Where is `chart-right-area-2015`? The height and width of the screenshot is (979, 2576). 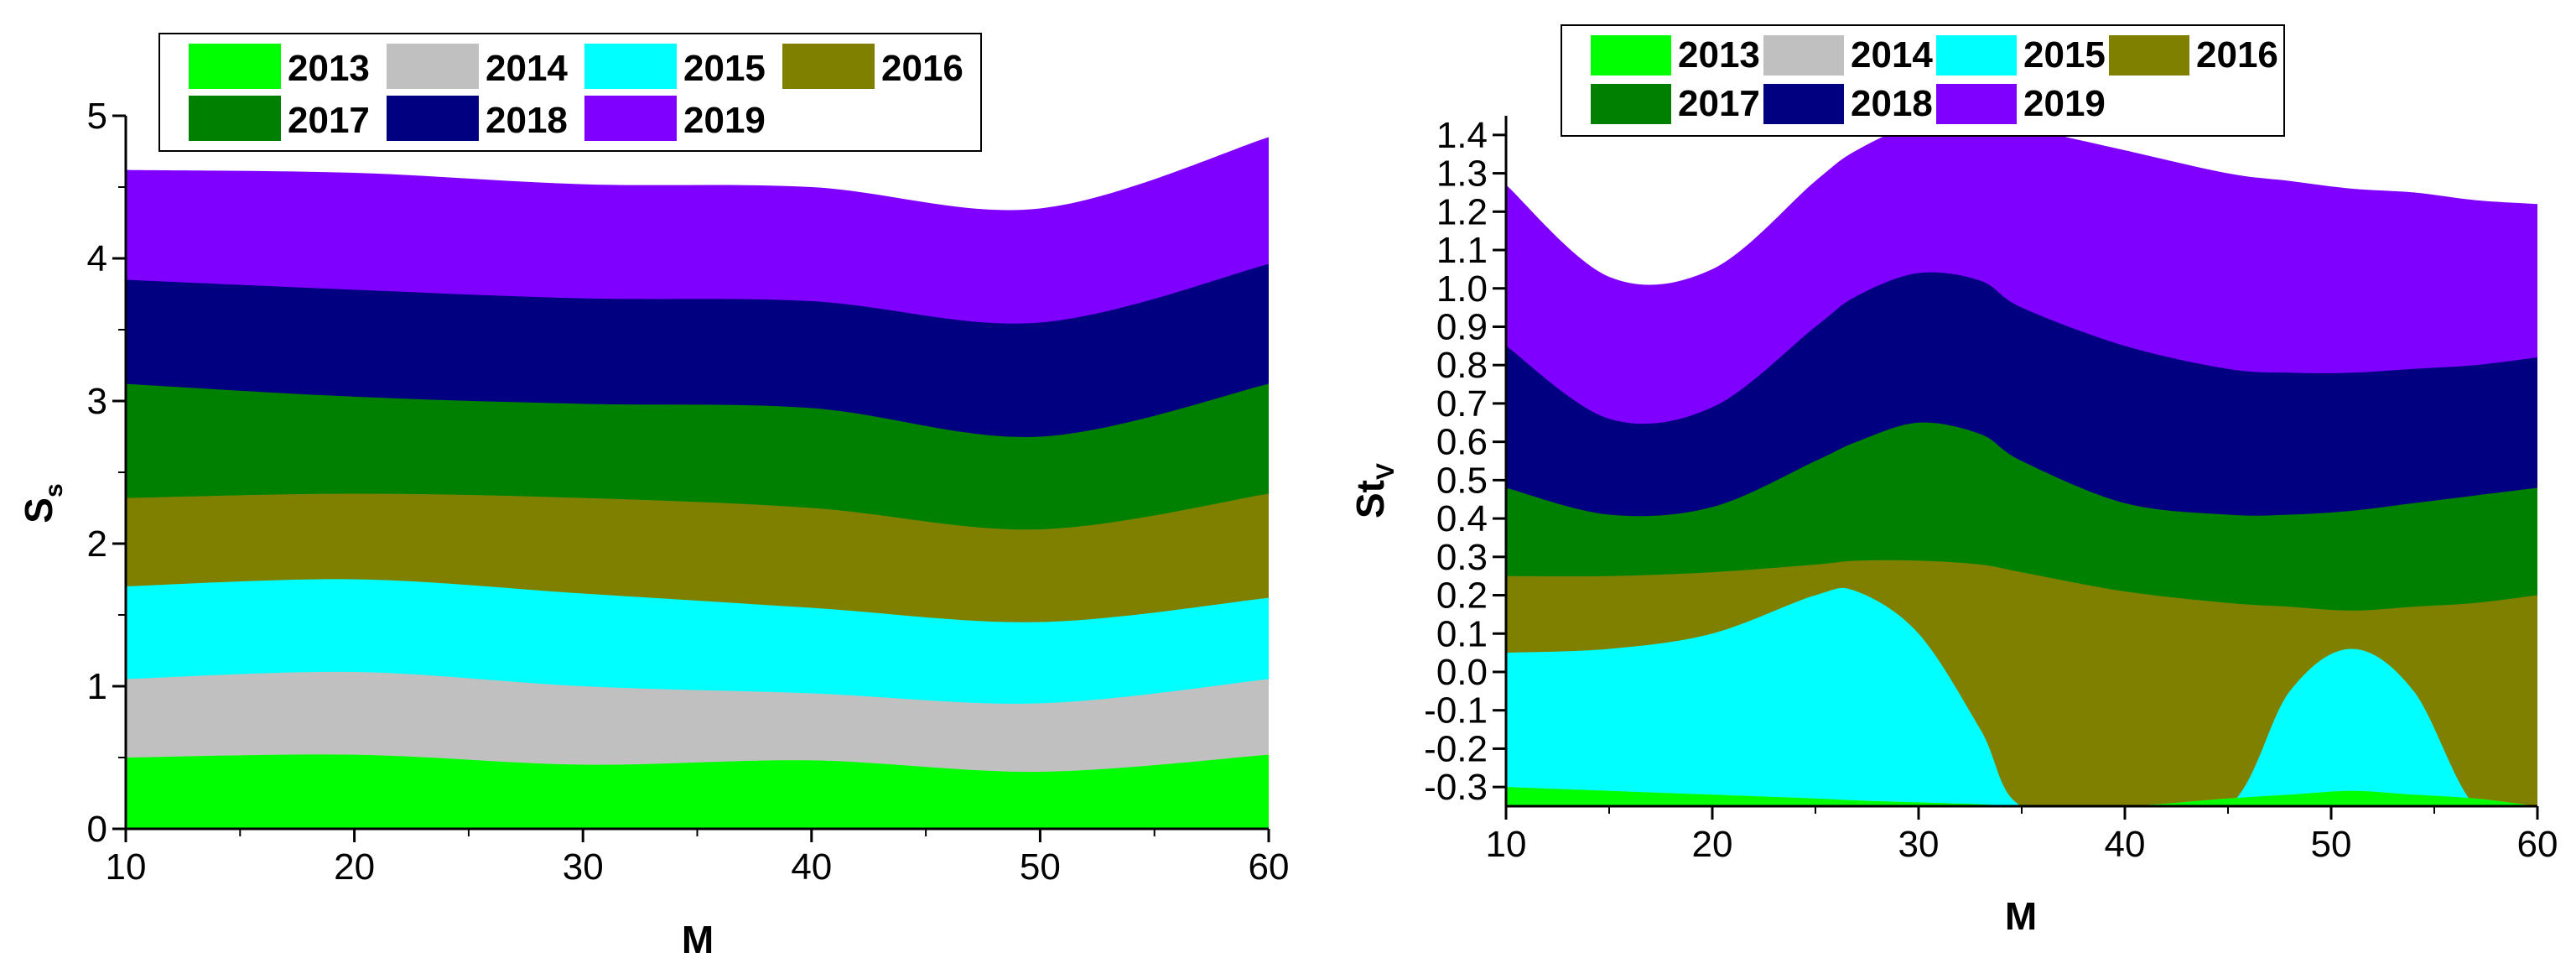 chart-right-area-2015 is located at coordinates (2021, 696).